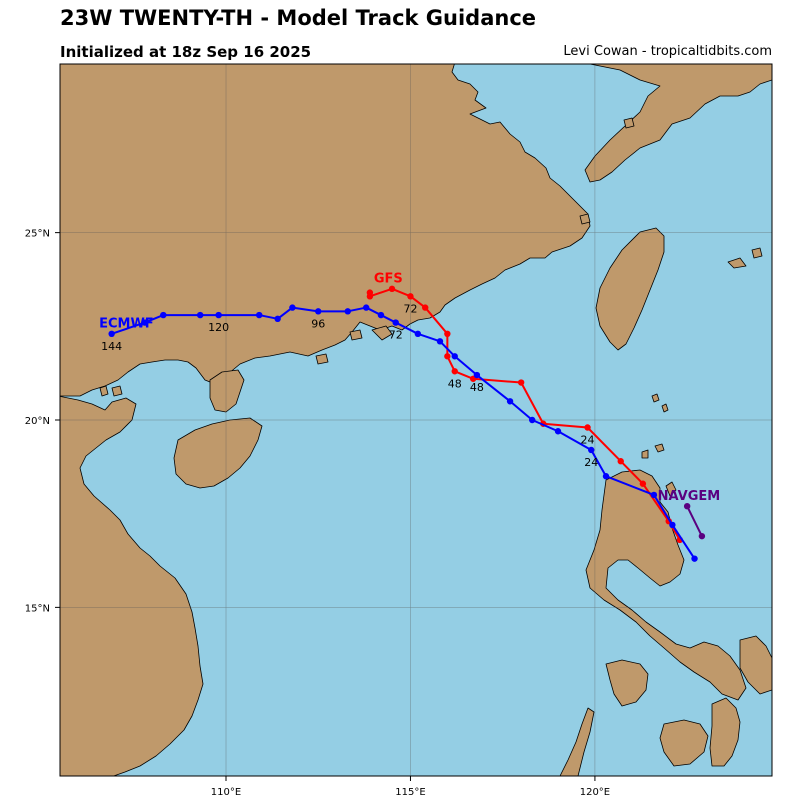  I want to click on mindoro-island, so click(627, 683).